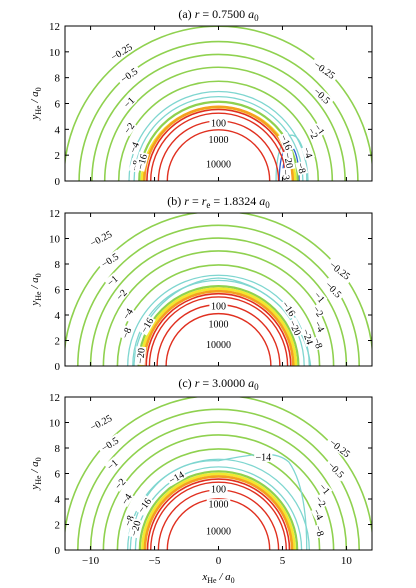 Image resolution: width=416 pixels, height=588 pixels. Describe the element at coordinates (217, 578) in the screenshot. I see `x-axis-label: xHe / a0` at that location.